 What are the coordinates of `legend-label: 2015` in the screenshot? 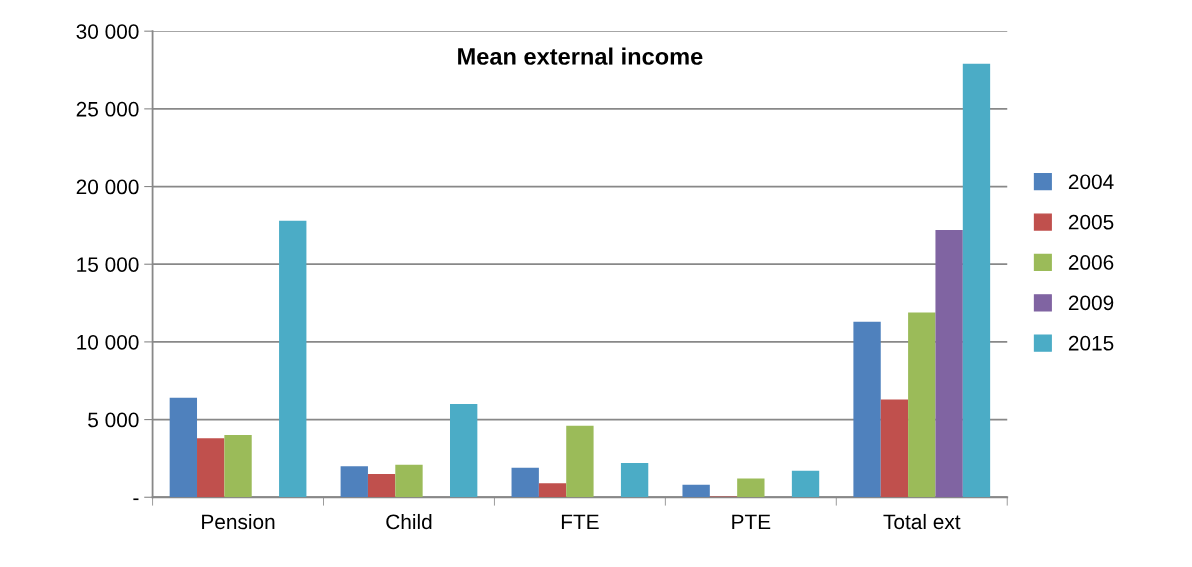 It's located at (1091, 343).